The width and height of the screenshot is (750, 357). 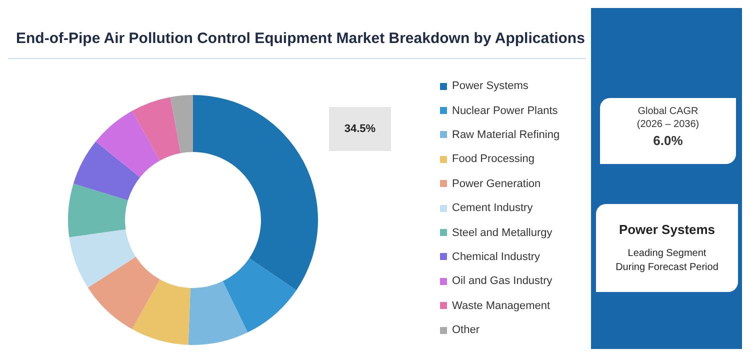 I want to click on text: Leading Segment During Forecast Period, so click(x=667, y=261).